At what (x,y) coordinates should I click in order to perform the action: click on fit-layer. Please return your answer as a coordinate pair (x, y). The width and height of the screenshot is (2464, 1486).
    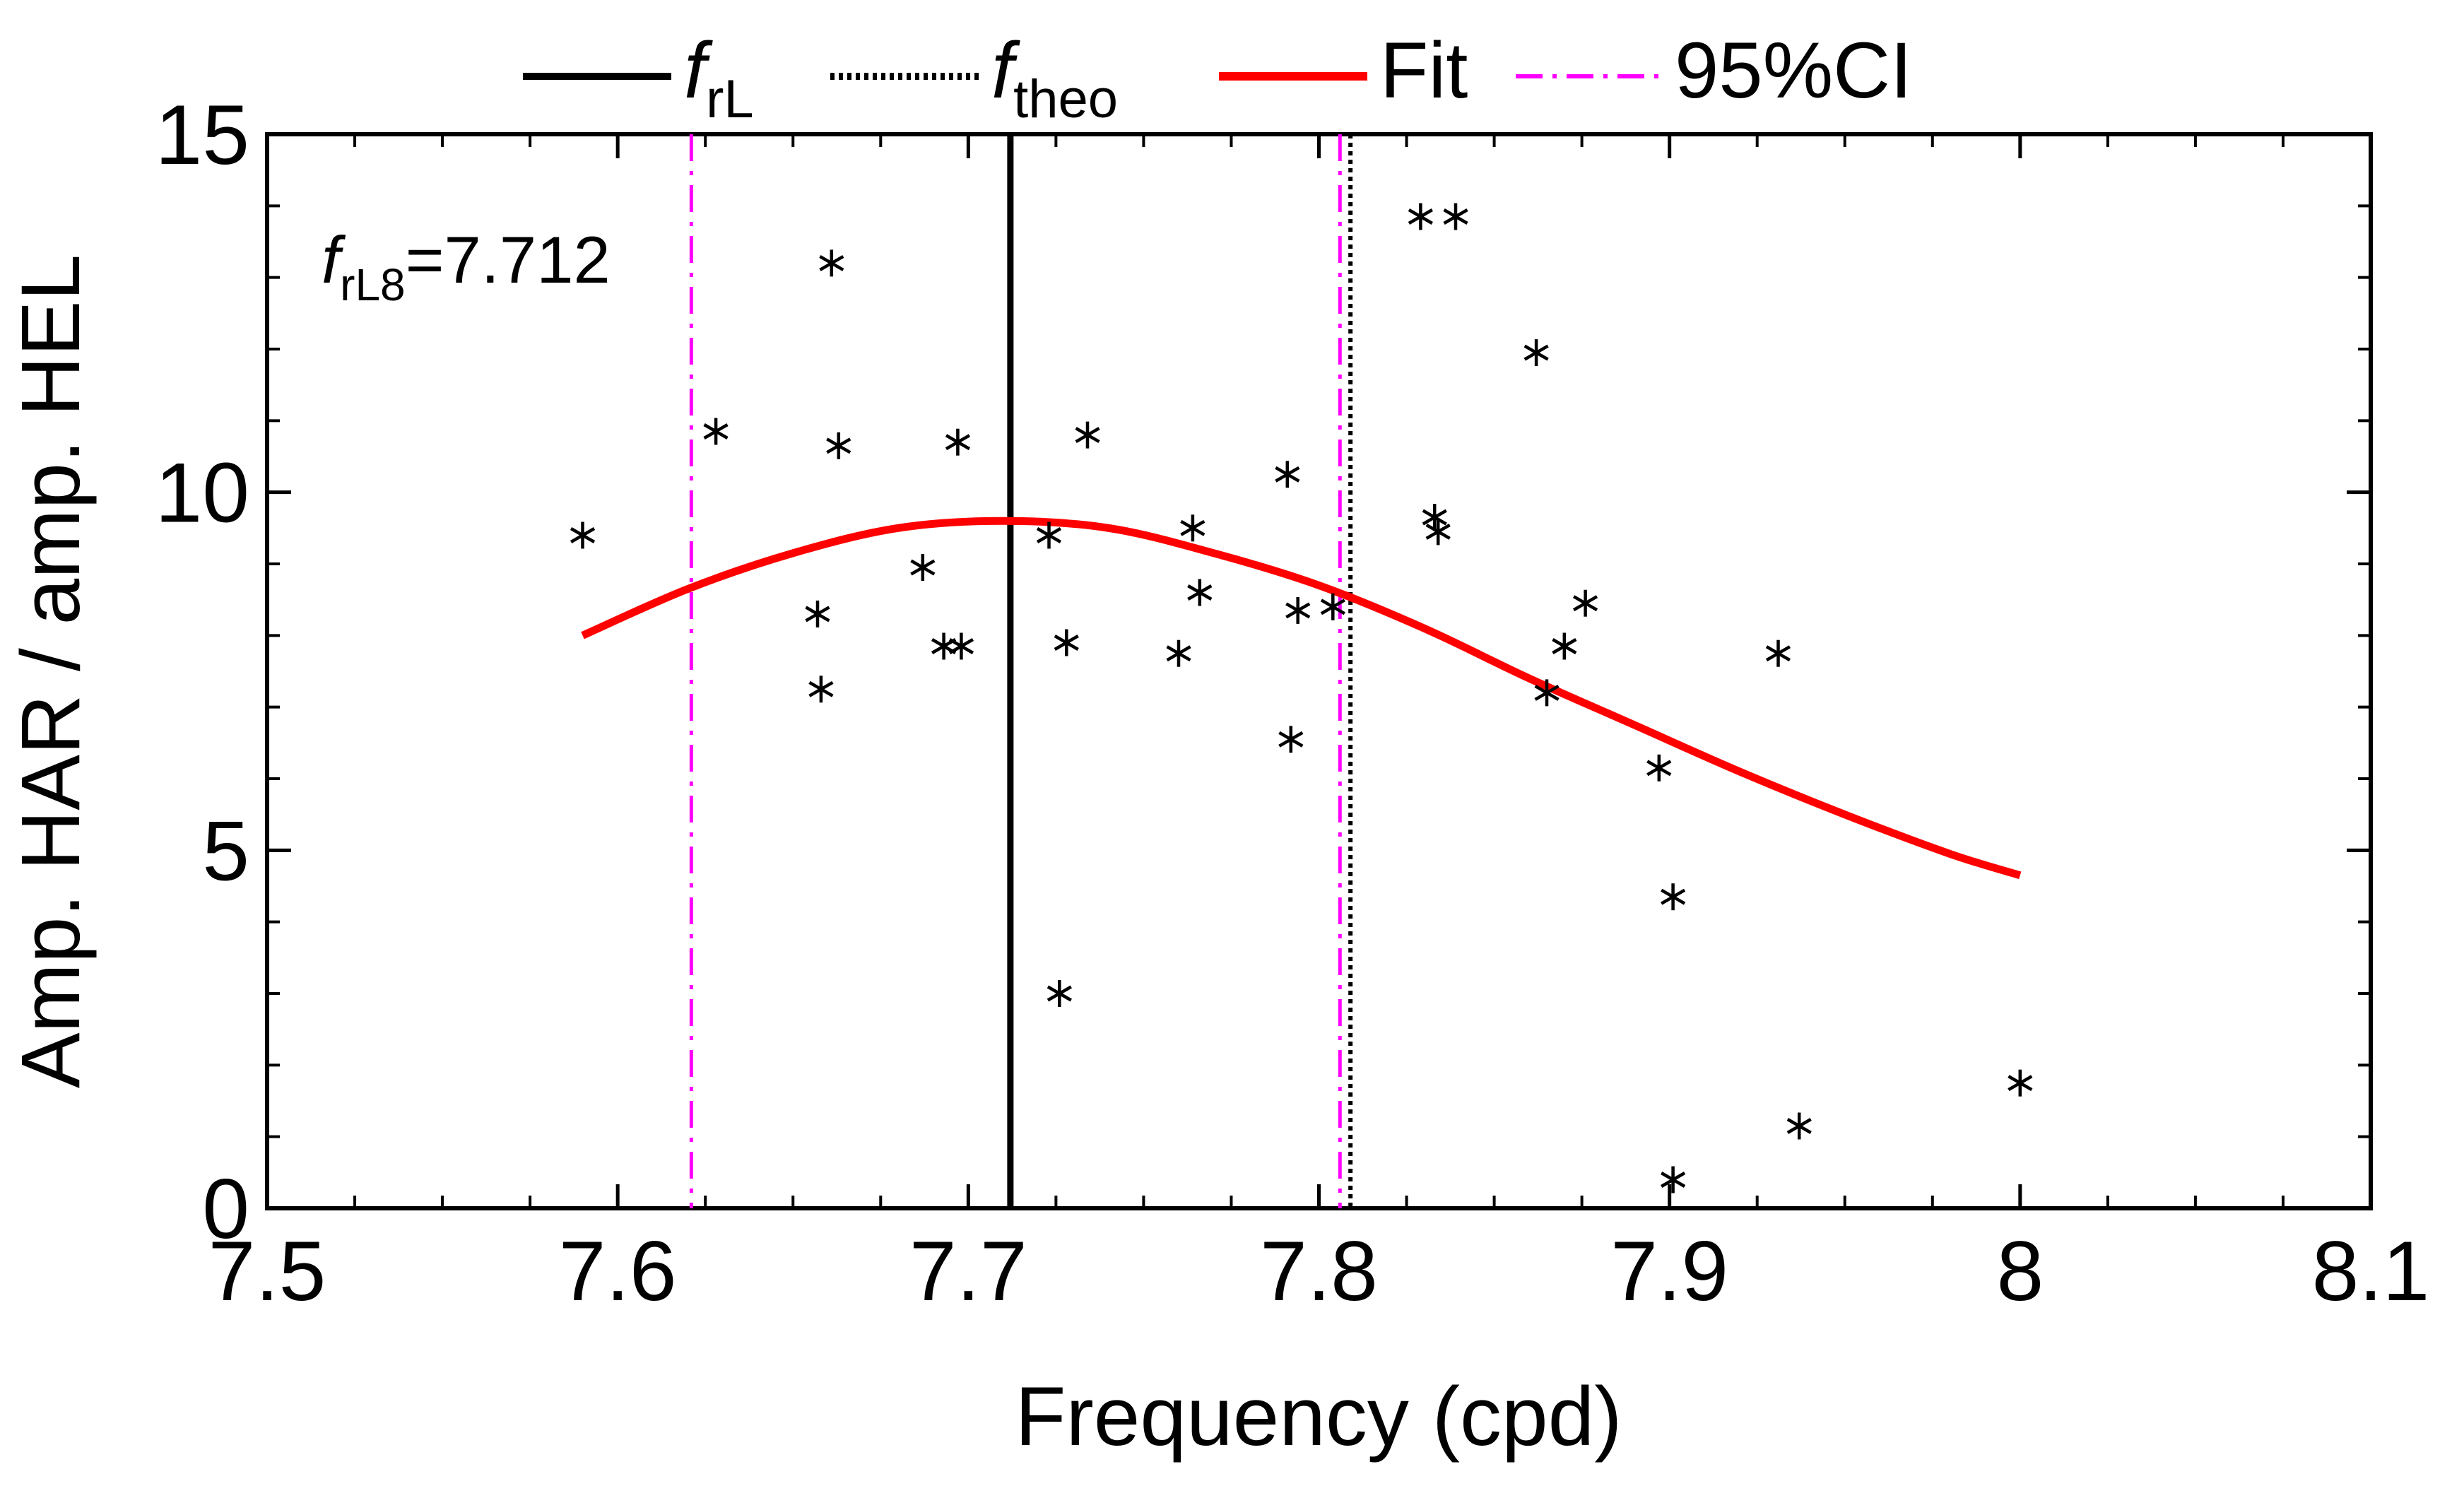
    Looking at the image, I should click on (1302, 698).